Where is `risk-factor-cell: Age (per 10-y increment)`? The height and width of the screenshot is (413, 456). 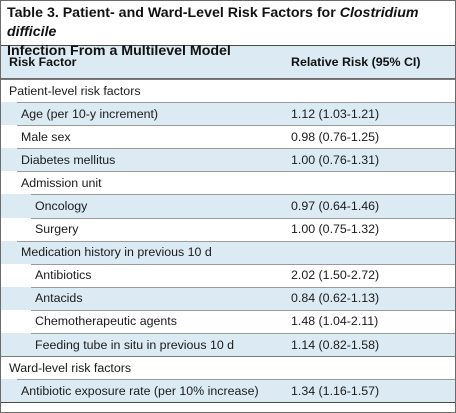 risk-factor-cell: Age (per 10-y increment) is located at coordinates (90, 113).